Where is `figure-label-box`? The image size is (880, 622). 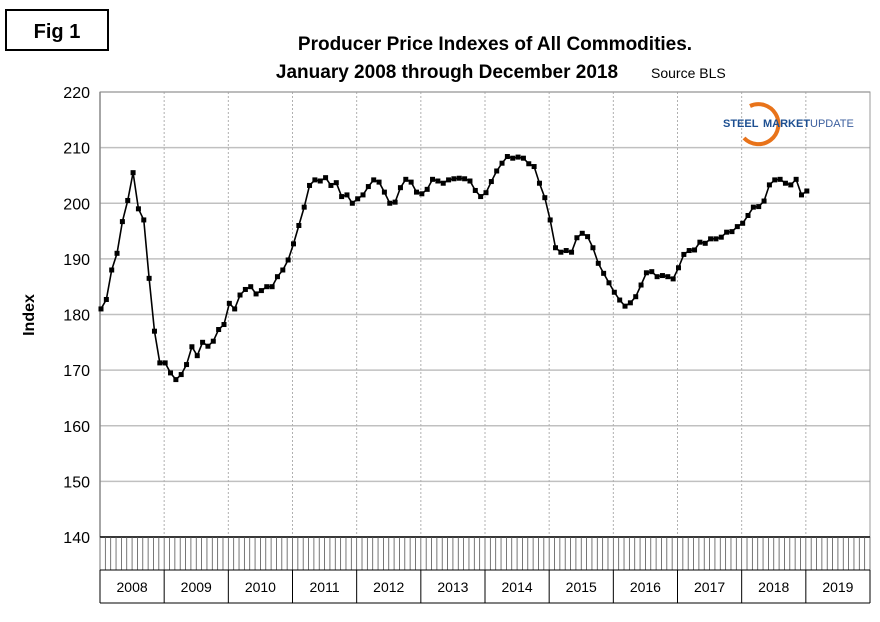
figure-label-box is located at coordinates (57, 30).